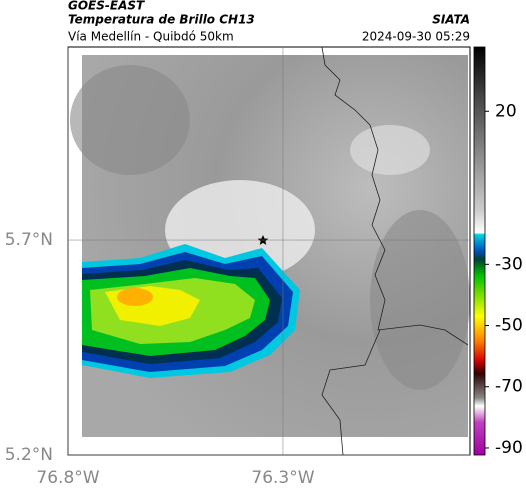 This screenshot has width=526, height=495. What do you see at coordinates (67, 478) in the screenshot?
I see `x-tick-label: 76.8°W` at bounding box center [67, 478].